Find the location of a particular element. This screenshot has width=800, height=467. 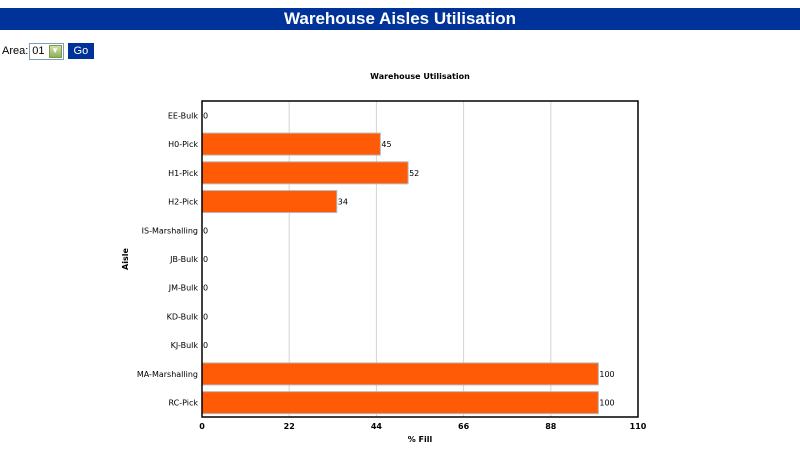

x-tick-label: 44 is located at coordinates (377, 426).